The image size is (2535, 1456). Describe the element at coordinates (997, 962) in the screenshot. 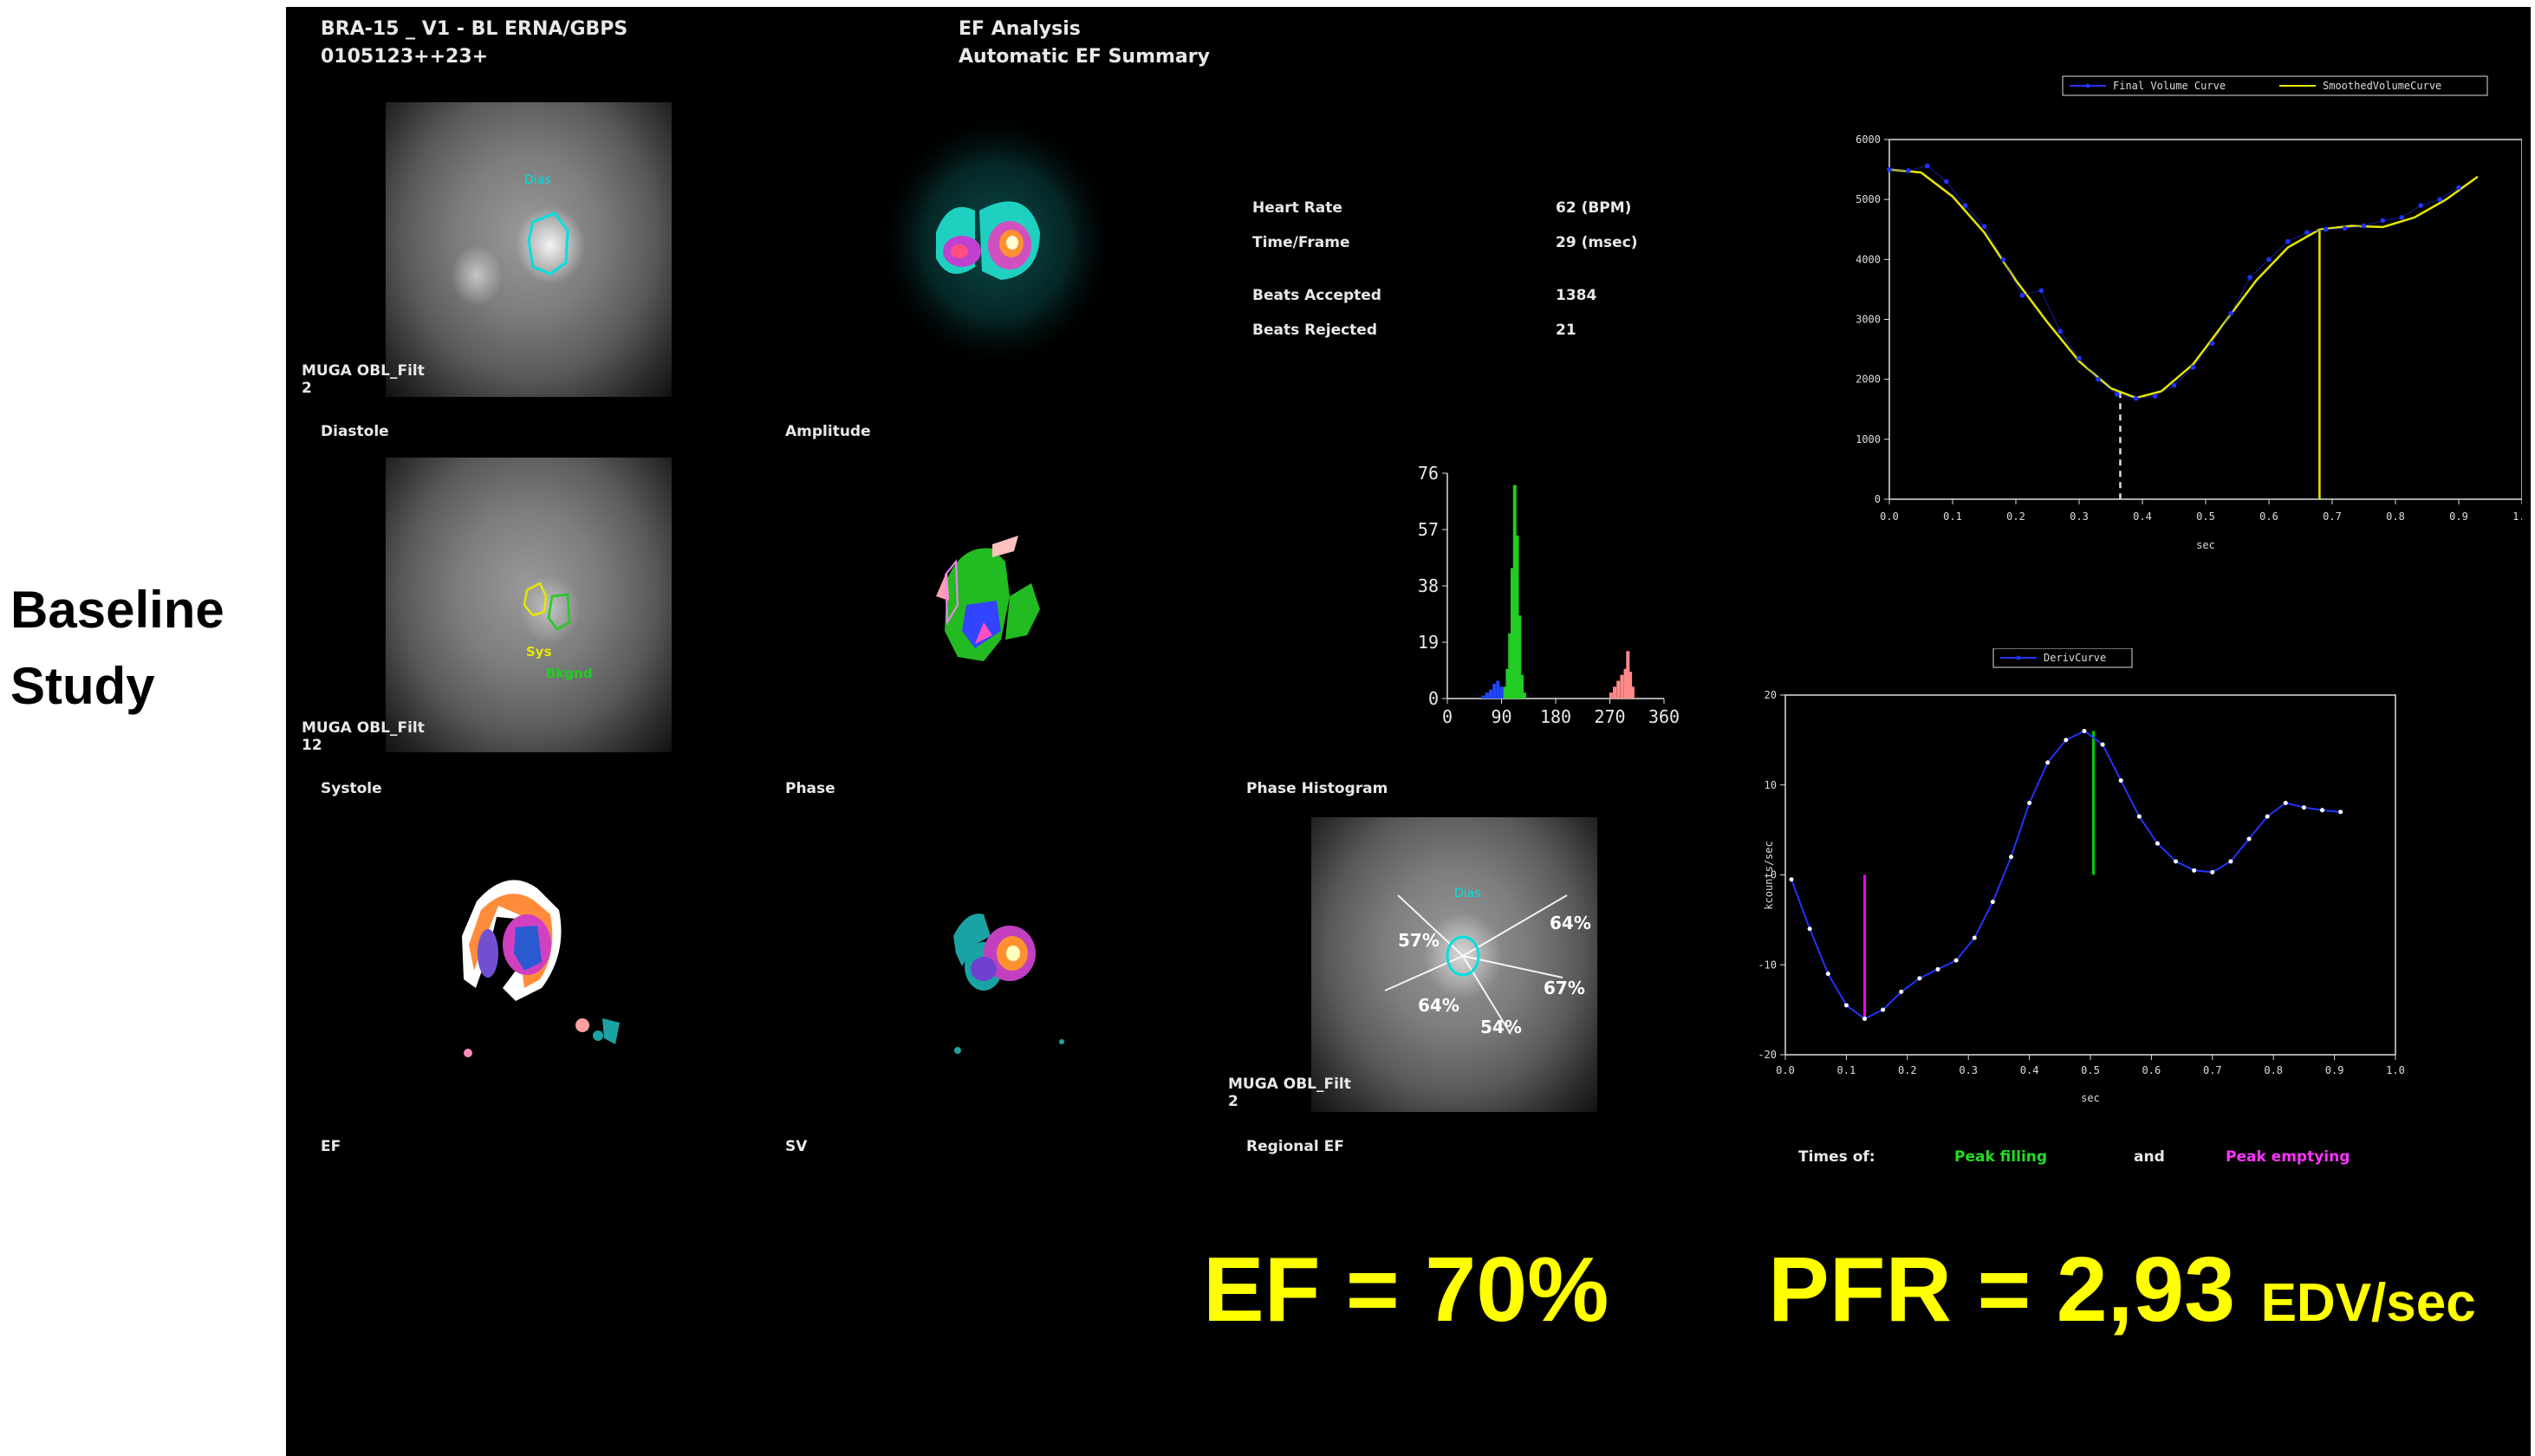

I see `sv-image` at that location.